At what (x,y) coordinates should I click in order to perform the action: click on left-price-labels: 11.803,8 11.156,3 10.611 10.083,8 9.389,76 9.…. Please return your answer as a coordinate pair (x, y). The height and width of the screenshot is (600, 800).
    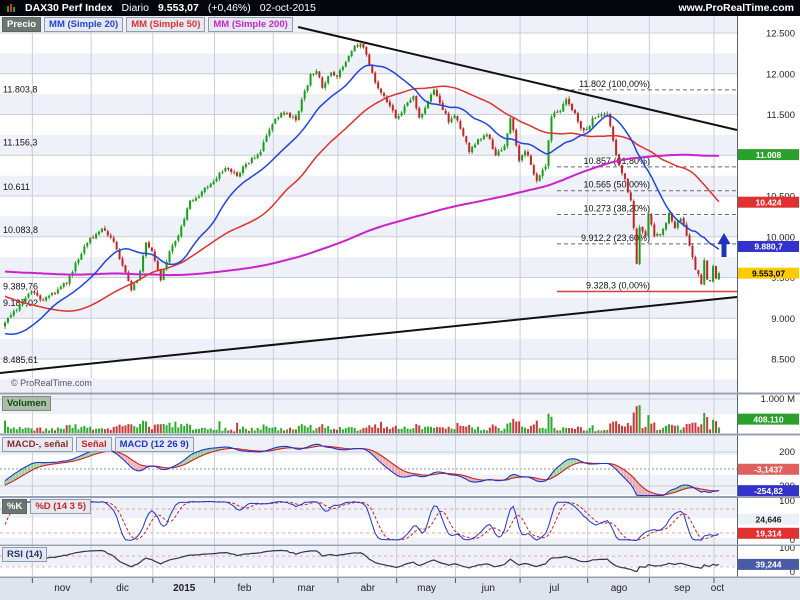
    Looking at the image, I should click on (20, 225).